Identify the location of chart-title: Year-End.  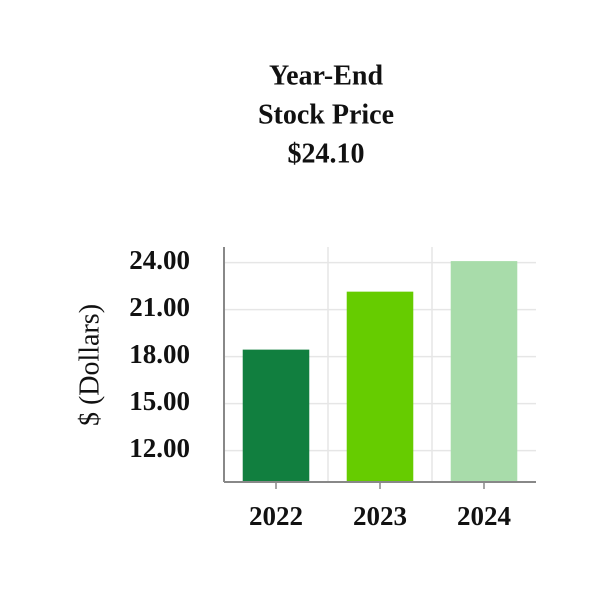
(326, 75).